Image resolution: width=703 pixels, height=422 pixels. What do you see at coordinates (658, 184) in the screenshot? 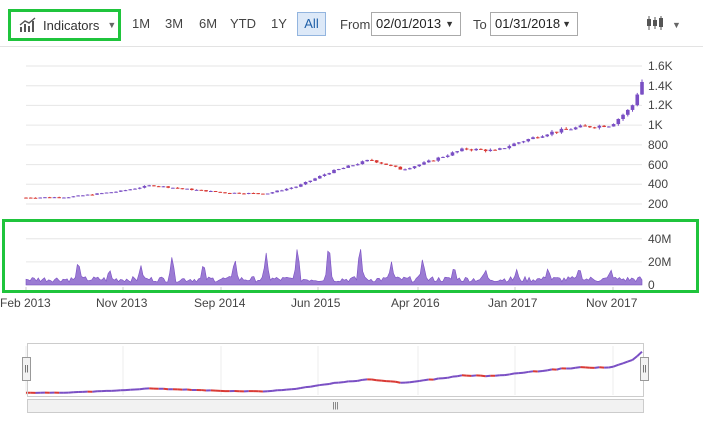
I see `price-tick-label: 400` at bounding box center [658, 184].